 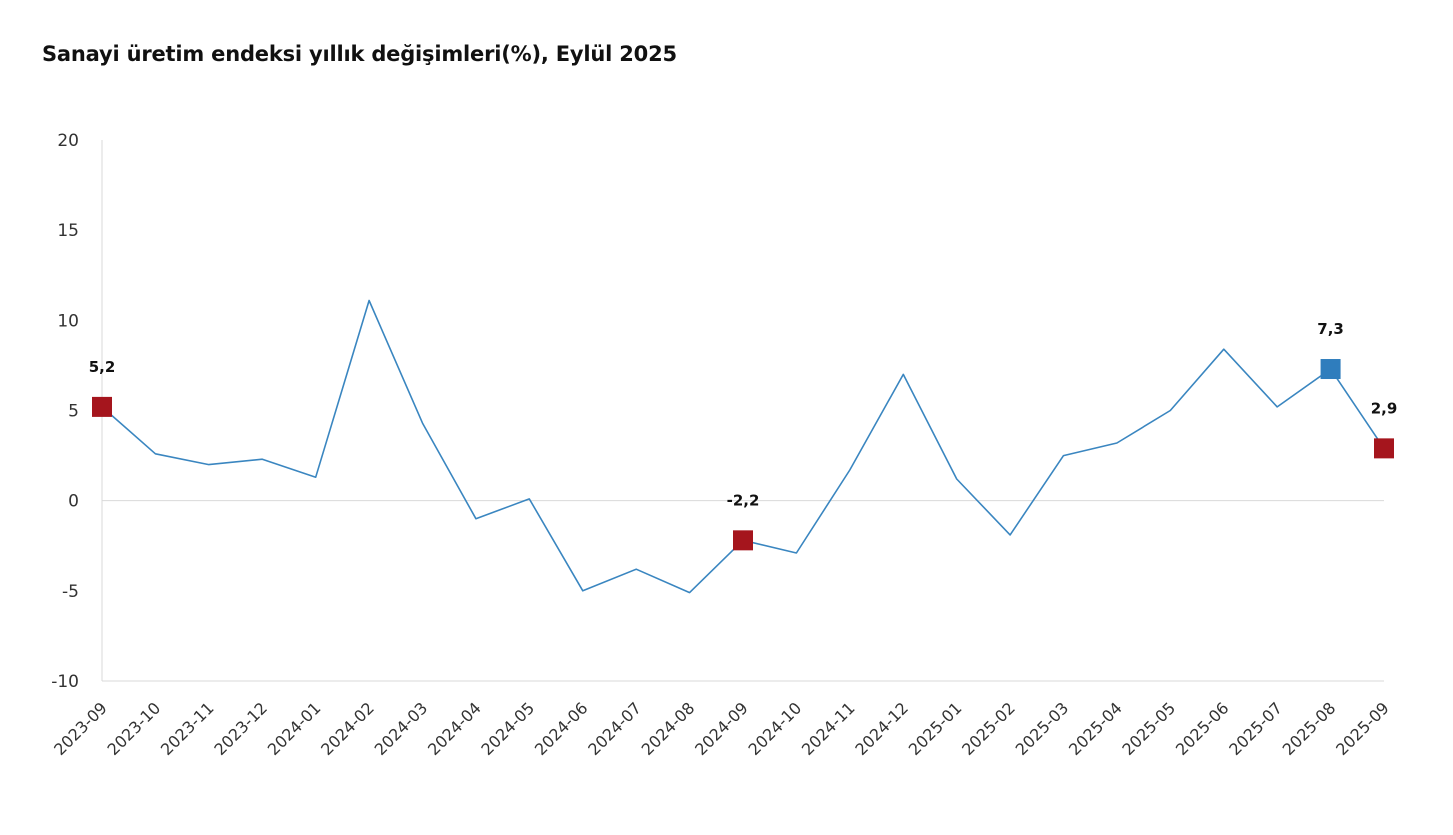 What do you see at coordinates (80, 728) in the screenshot?
I see `x-tick-label: 2023-09` at bounding box center [80, 728].